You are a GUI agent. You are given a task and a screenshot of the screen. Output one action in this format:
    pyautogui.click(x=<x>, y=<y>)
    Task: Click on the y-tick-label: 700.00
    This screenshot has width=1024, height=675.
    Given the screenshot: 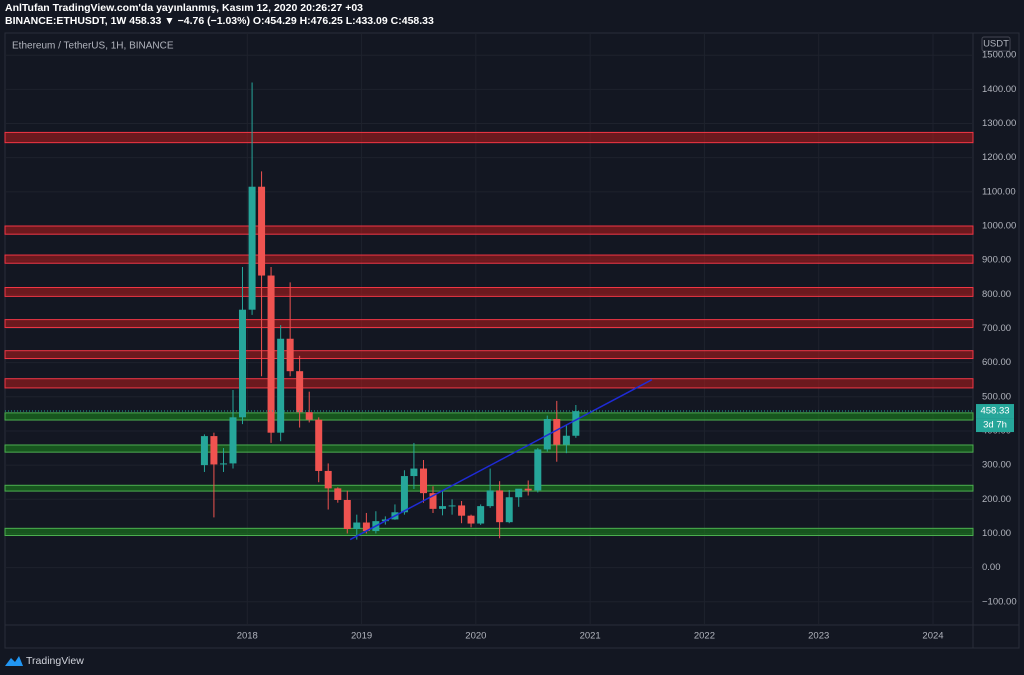 What is the action you would take?
    pyautogui.click(x=996, y=328)
    